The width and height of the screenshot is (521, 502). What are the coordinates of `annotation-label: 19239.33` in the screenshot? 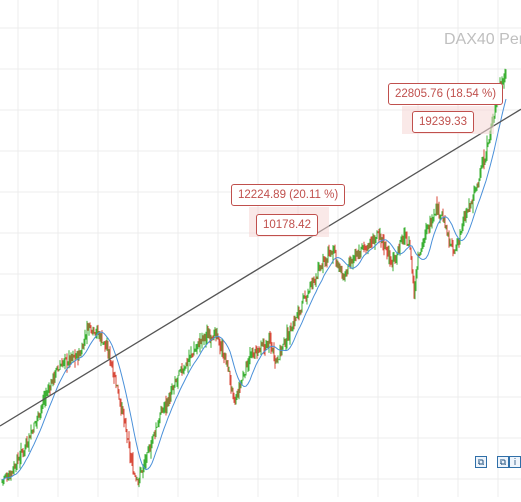 It's located at (443, 122).